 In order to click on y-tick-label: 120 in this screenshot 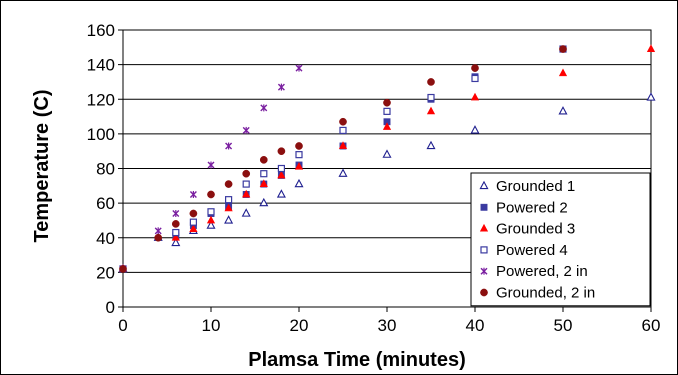, I will do `click(101, 99)`.